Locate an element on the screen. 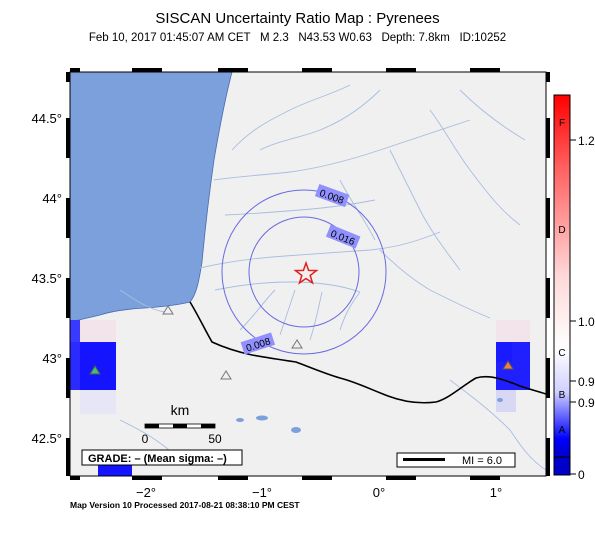 The width and height of the screenshot is (595, 546). lon-tick-label: 0° is located at coordinates (379, 492).